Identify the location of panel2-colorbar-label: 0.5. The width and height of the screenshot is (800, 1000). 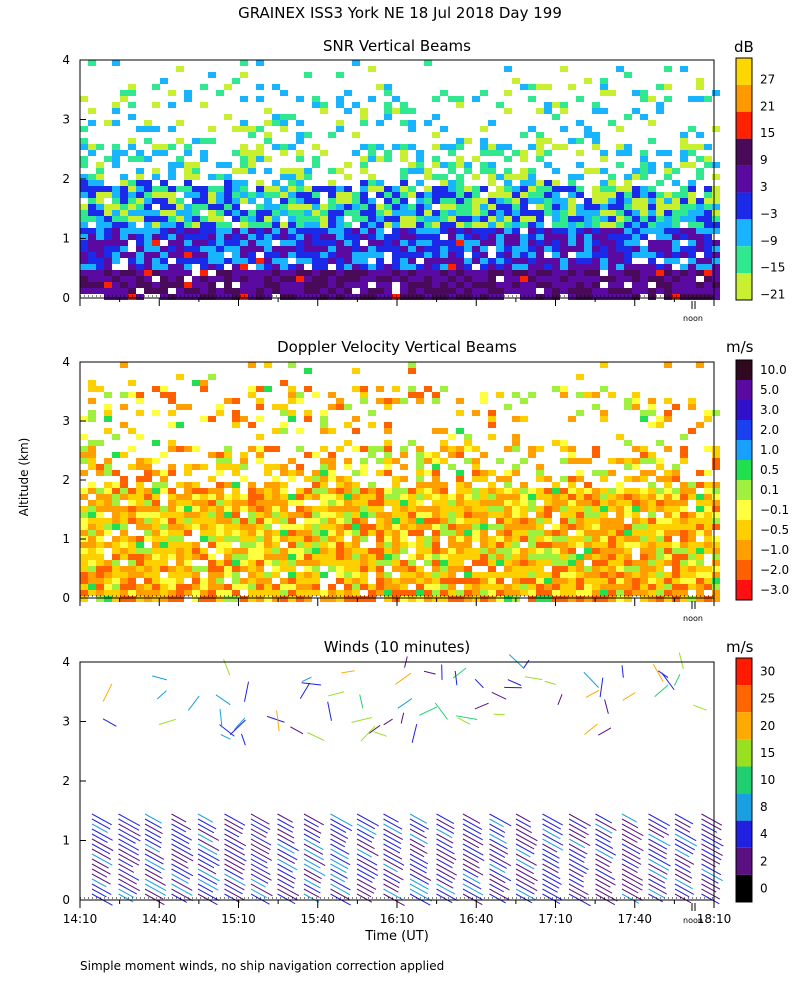
(769, 470).